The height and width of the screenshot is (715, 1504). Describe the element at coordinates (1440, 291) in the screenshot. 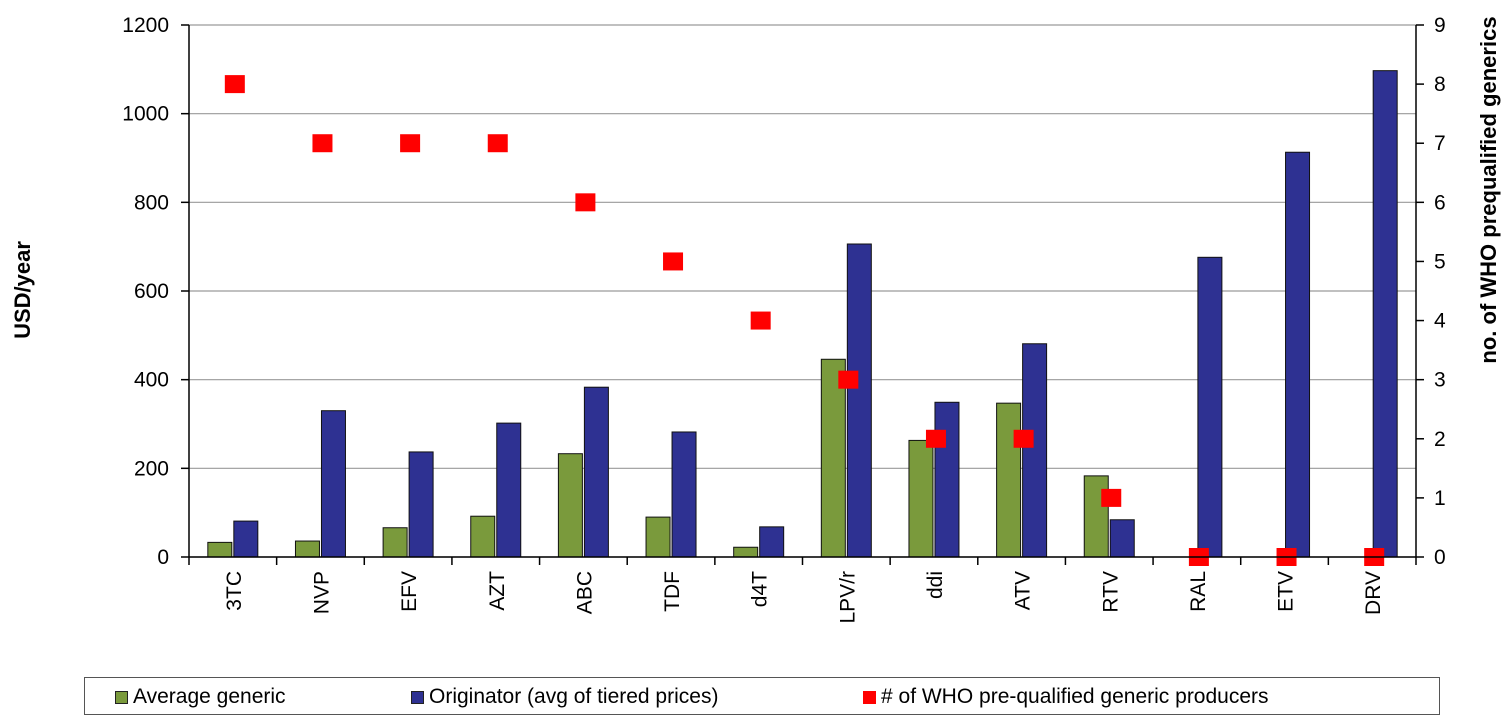

I see `right-axis-ticks: 0 1 2 3 4 5 6 7 8 9` at that location.